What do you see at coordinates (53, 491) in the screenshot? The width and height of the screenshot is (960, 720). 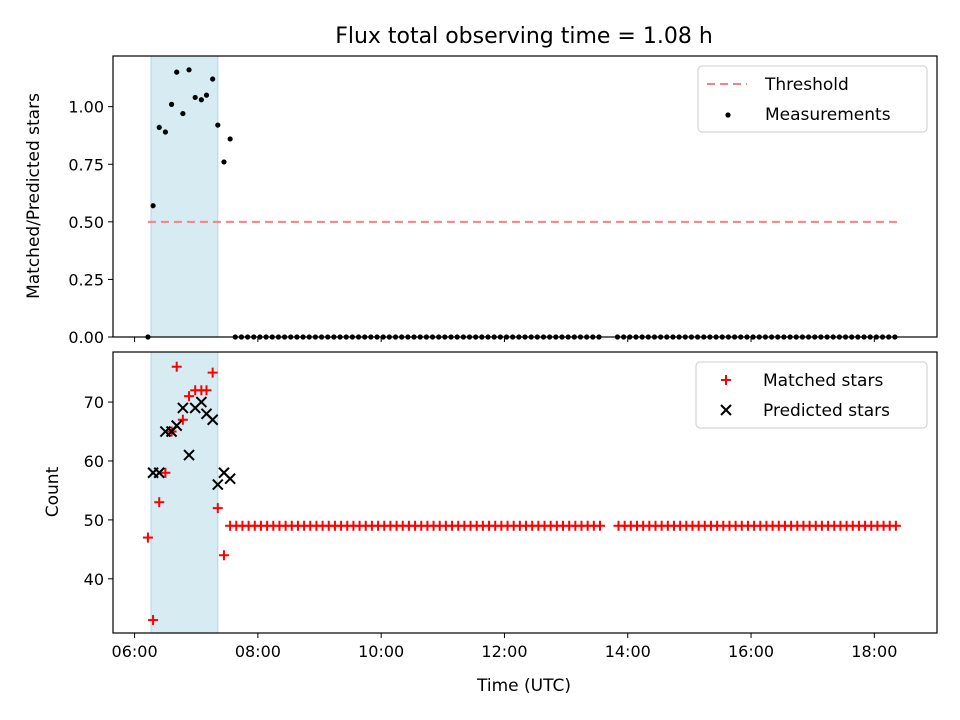 I see `bottom-panel-y-axis-label: Count` at bounding box center [53, 491].